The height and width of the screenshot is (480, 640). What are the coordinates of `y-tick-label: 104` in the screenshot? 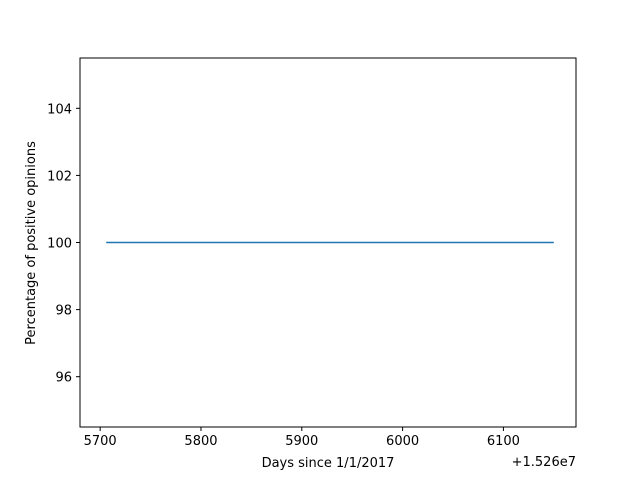 It's located at (59, 109).